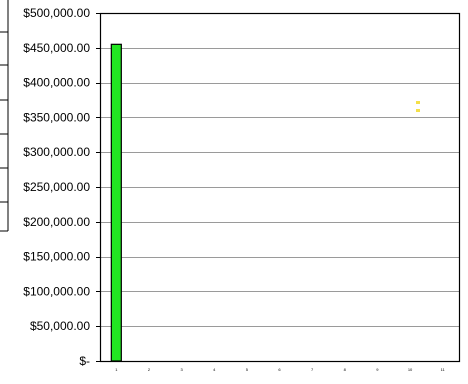 This screenshot has height=384, width=468. I want to click on y-tick-label: $250,000.00, so click(56, 187).